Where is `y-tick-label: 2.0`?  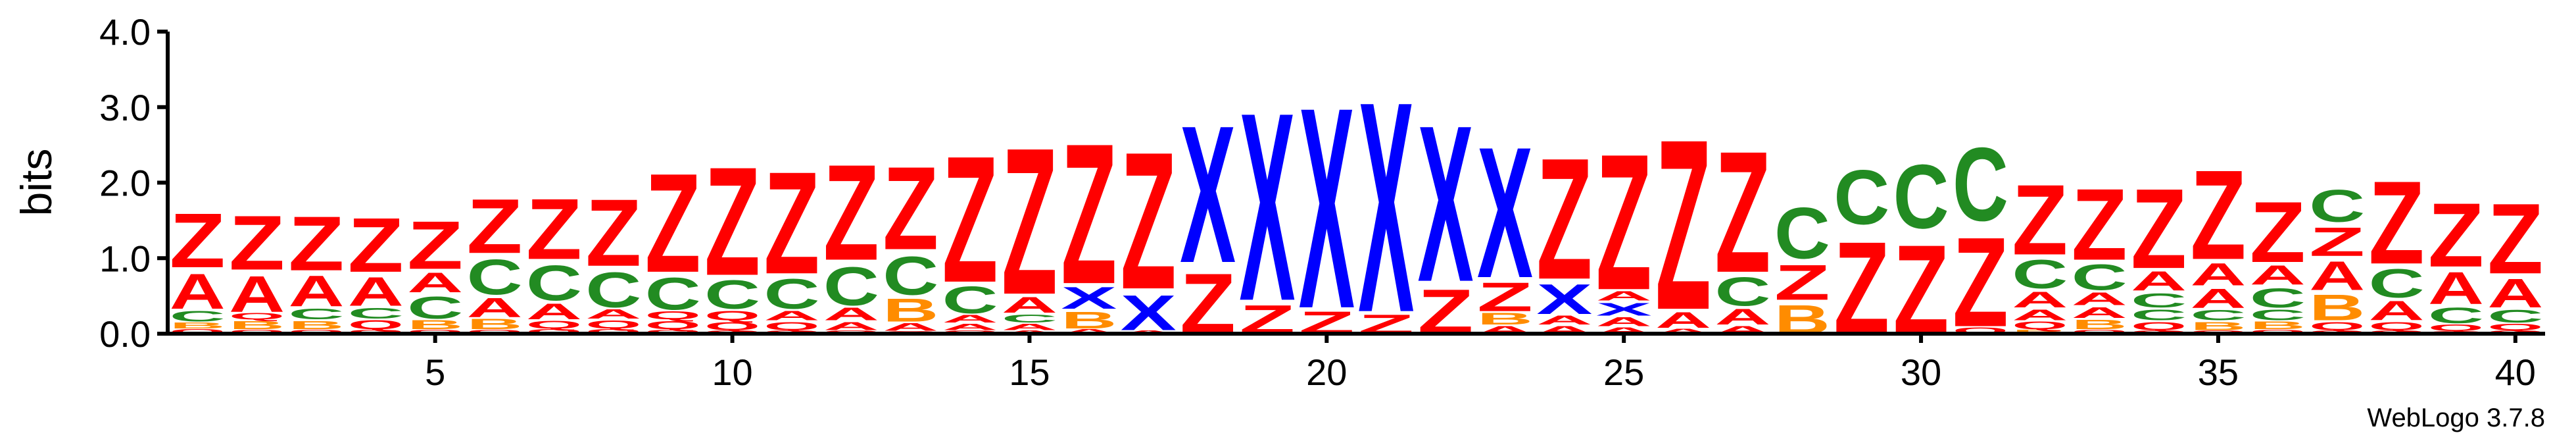
y-tick-label: 2.0 is located at coordinates (125, 183).